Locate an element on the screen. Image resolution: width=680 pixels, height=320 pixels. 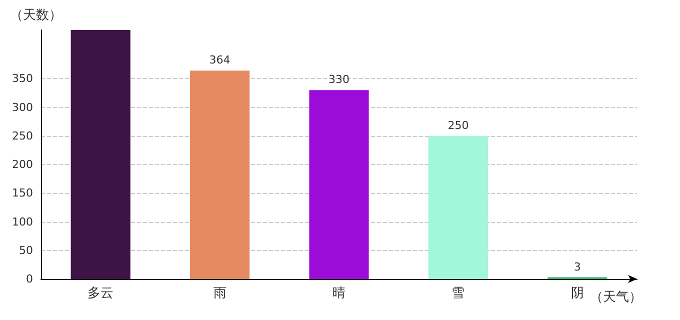
data-label: 330 is located at coordinates (339, 79).